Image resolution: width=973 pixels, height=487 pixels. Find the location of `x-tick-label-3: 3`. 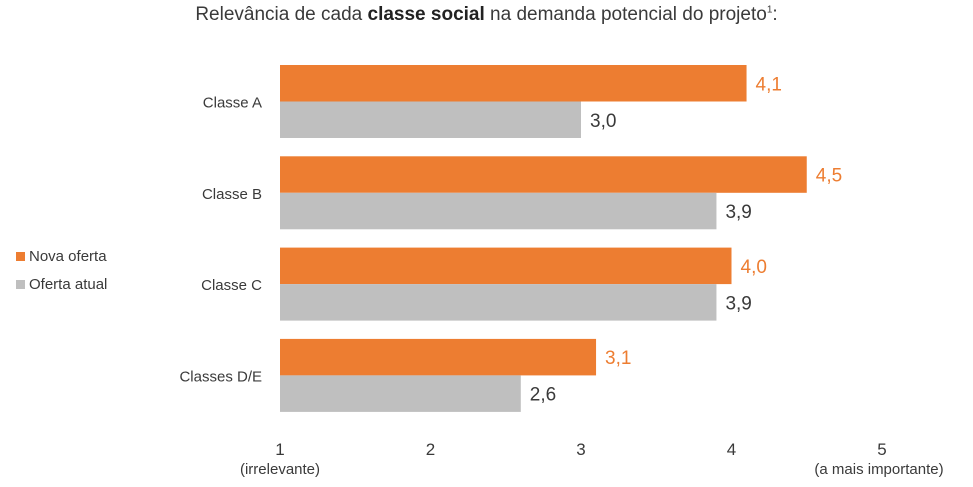

x-tick-label-3: 3 is located at coordinates (580, 449).